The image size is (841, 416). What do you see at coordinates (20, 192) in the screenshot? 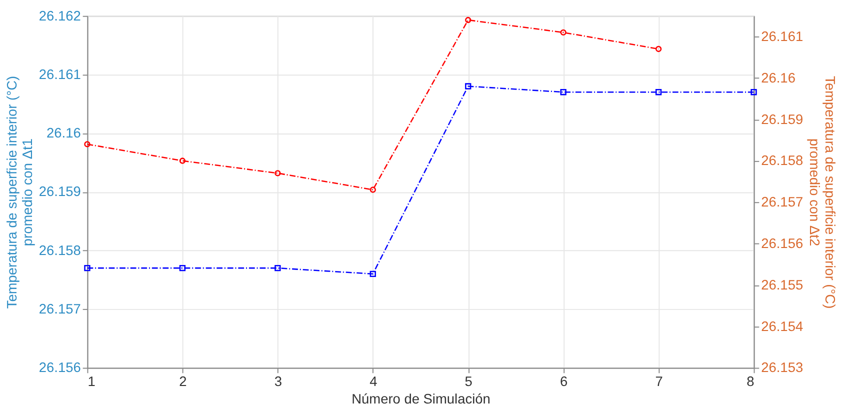
I see `y-axis-title: Temperatura de superficie interior (°C) promedio con Δt1` at bounding box center [20, 192].